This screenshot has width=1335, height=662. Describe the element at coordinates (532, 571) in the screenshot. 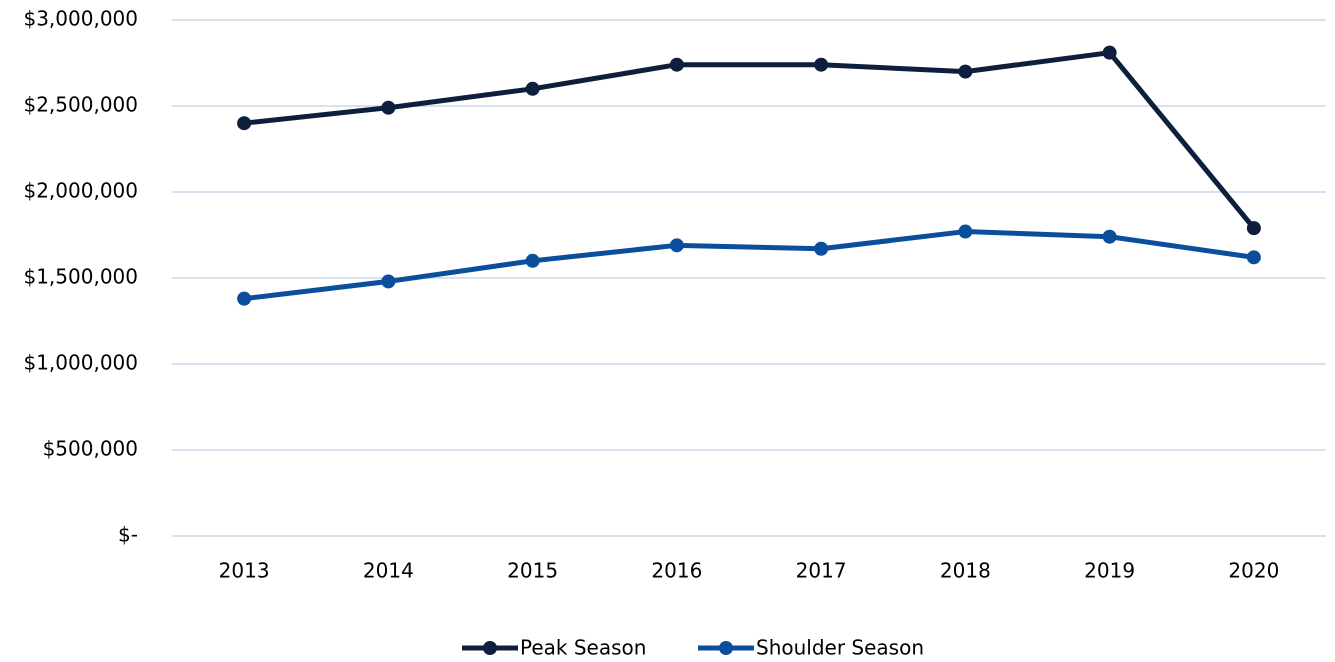

I see `x-tick-label: 2015` at that location.